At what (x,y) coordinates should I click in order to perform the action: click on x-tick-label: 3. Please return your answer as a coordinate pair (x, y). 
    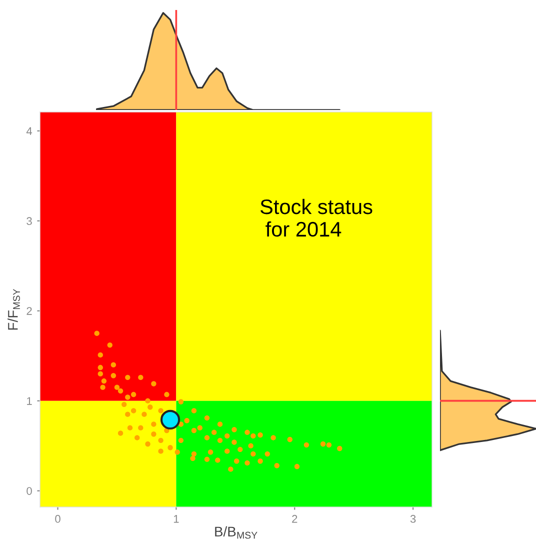
    Looking at the image, I should click on (413, 518).